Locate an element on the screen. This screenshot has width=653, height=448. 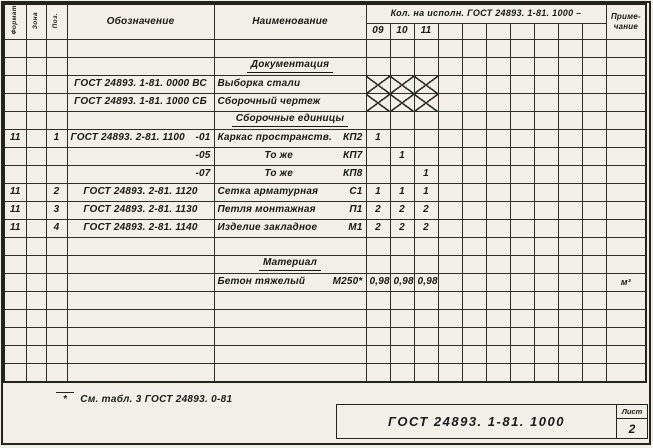
cell-designation: ГОСТ 24893. 2-81. 1130 is located at coordinates (140, 210).